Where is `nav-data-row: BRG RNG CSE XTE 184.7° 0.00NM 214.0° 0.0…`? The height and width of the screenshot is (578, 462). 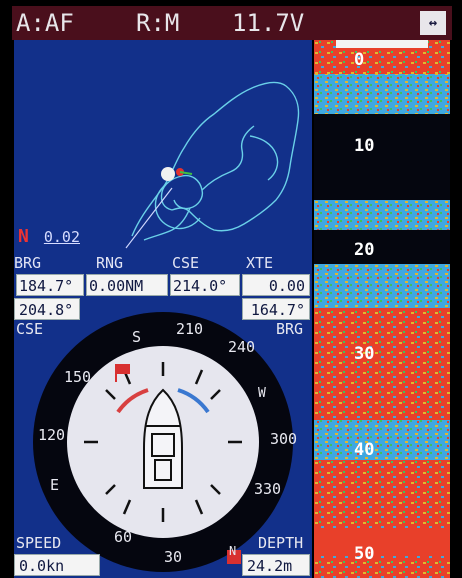
nav-data-row: BRG RNG CSE XTE 184.7° 0.00NM 214.0° 0.0… is located at coordinates (163, 276).